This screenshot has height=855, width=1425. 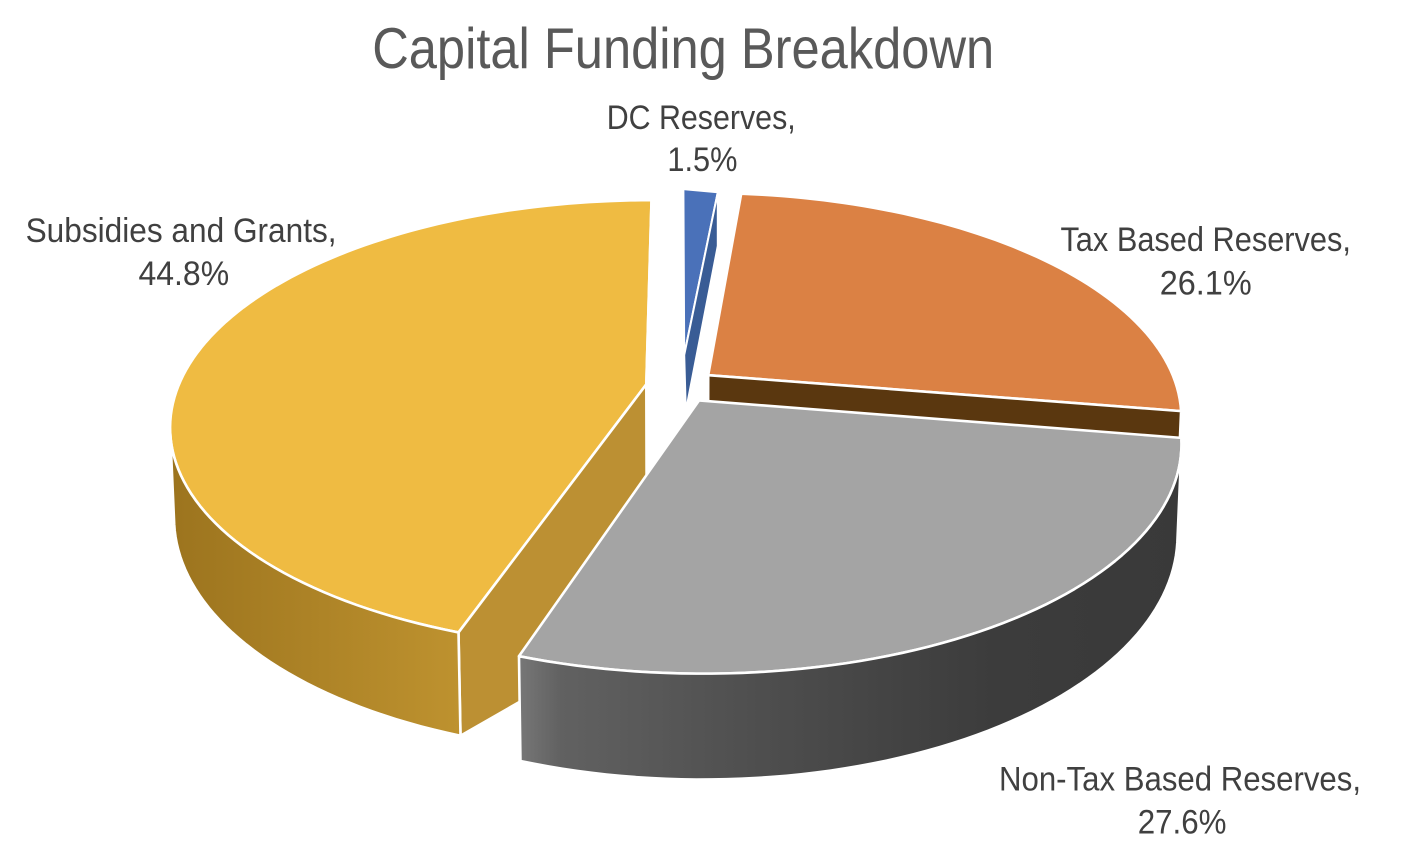 What do you see at coordinates (683, 49) in the screenshot?
I see `svg-text: Capital Funding Breakdown` at bounding box center [683, 49].